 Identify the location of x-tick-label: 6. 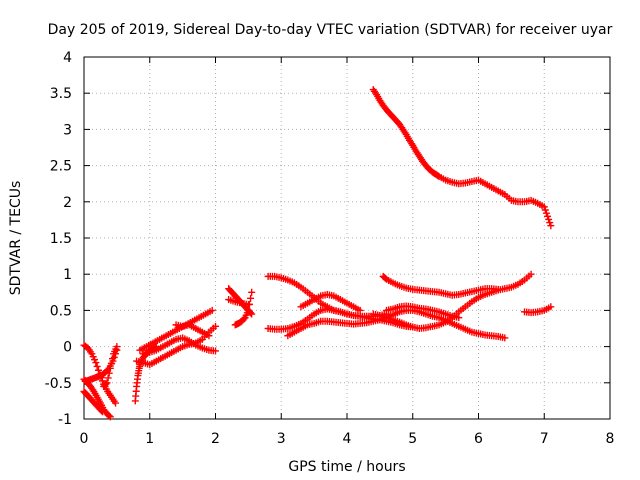
(478, 439).